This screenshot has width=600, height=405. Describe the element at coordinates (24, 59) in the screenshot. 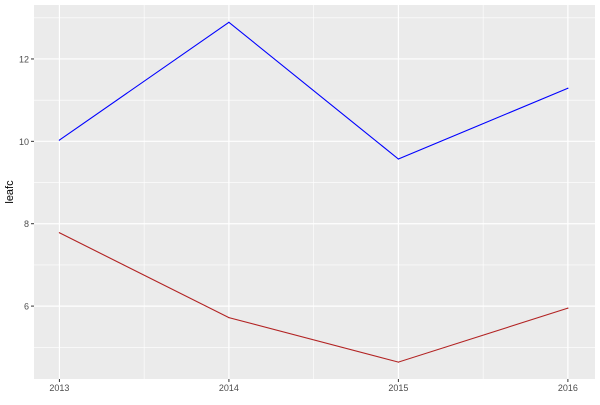

I see `y-tick-label: 12` at that location.